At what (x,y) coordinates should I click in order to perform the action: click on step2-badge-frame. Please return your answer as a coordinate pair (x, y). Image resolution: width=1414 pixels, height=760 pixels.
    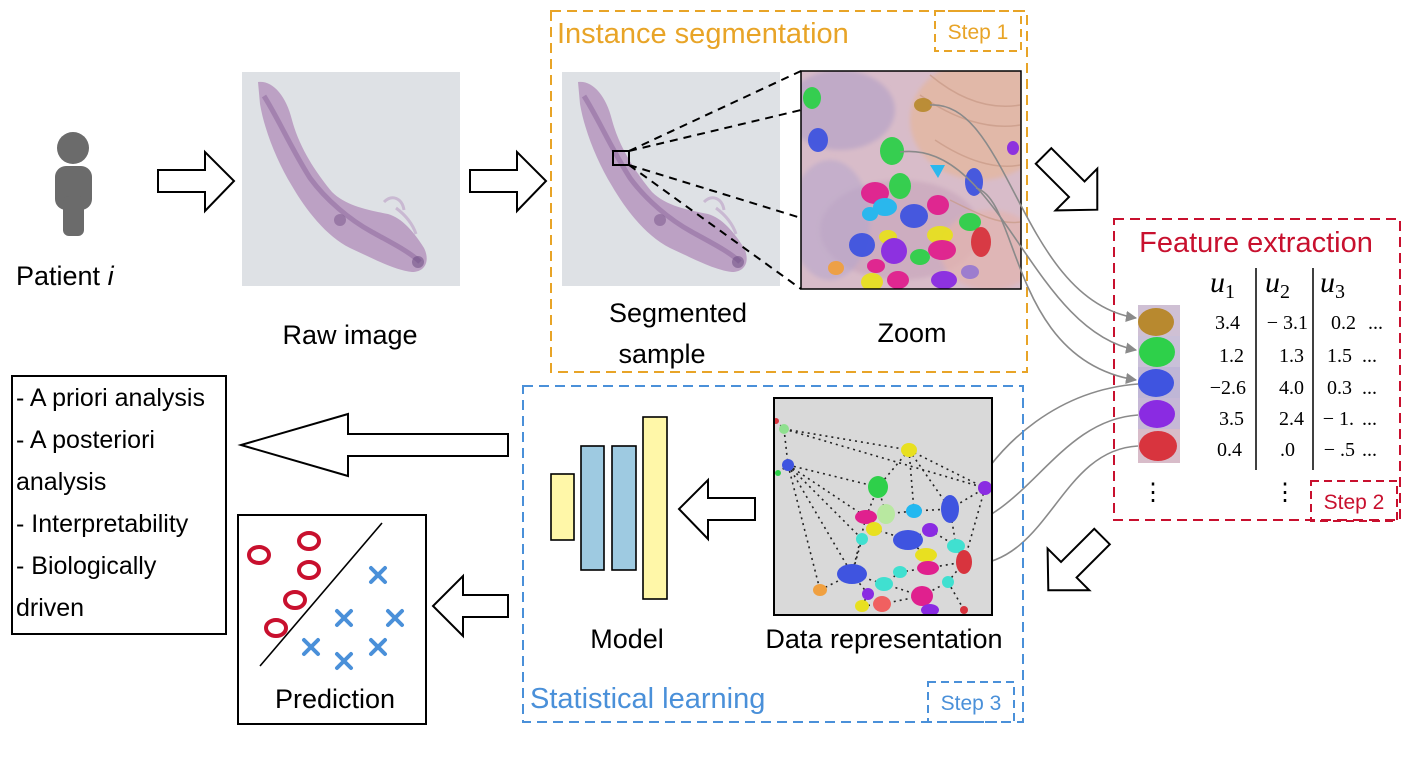
    Looking at the image, I should click on (1354, 501).